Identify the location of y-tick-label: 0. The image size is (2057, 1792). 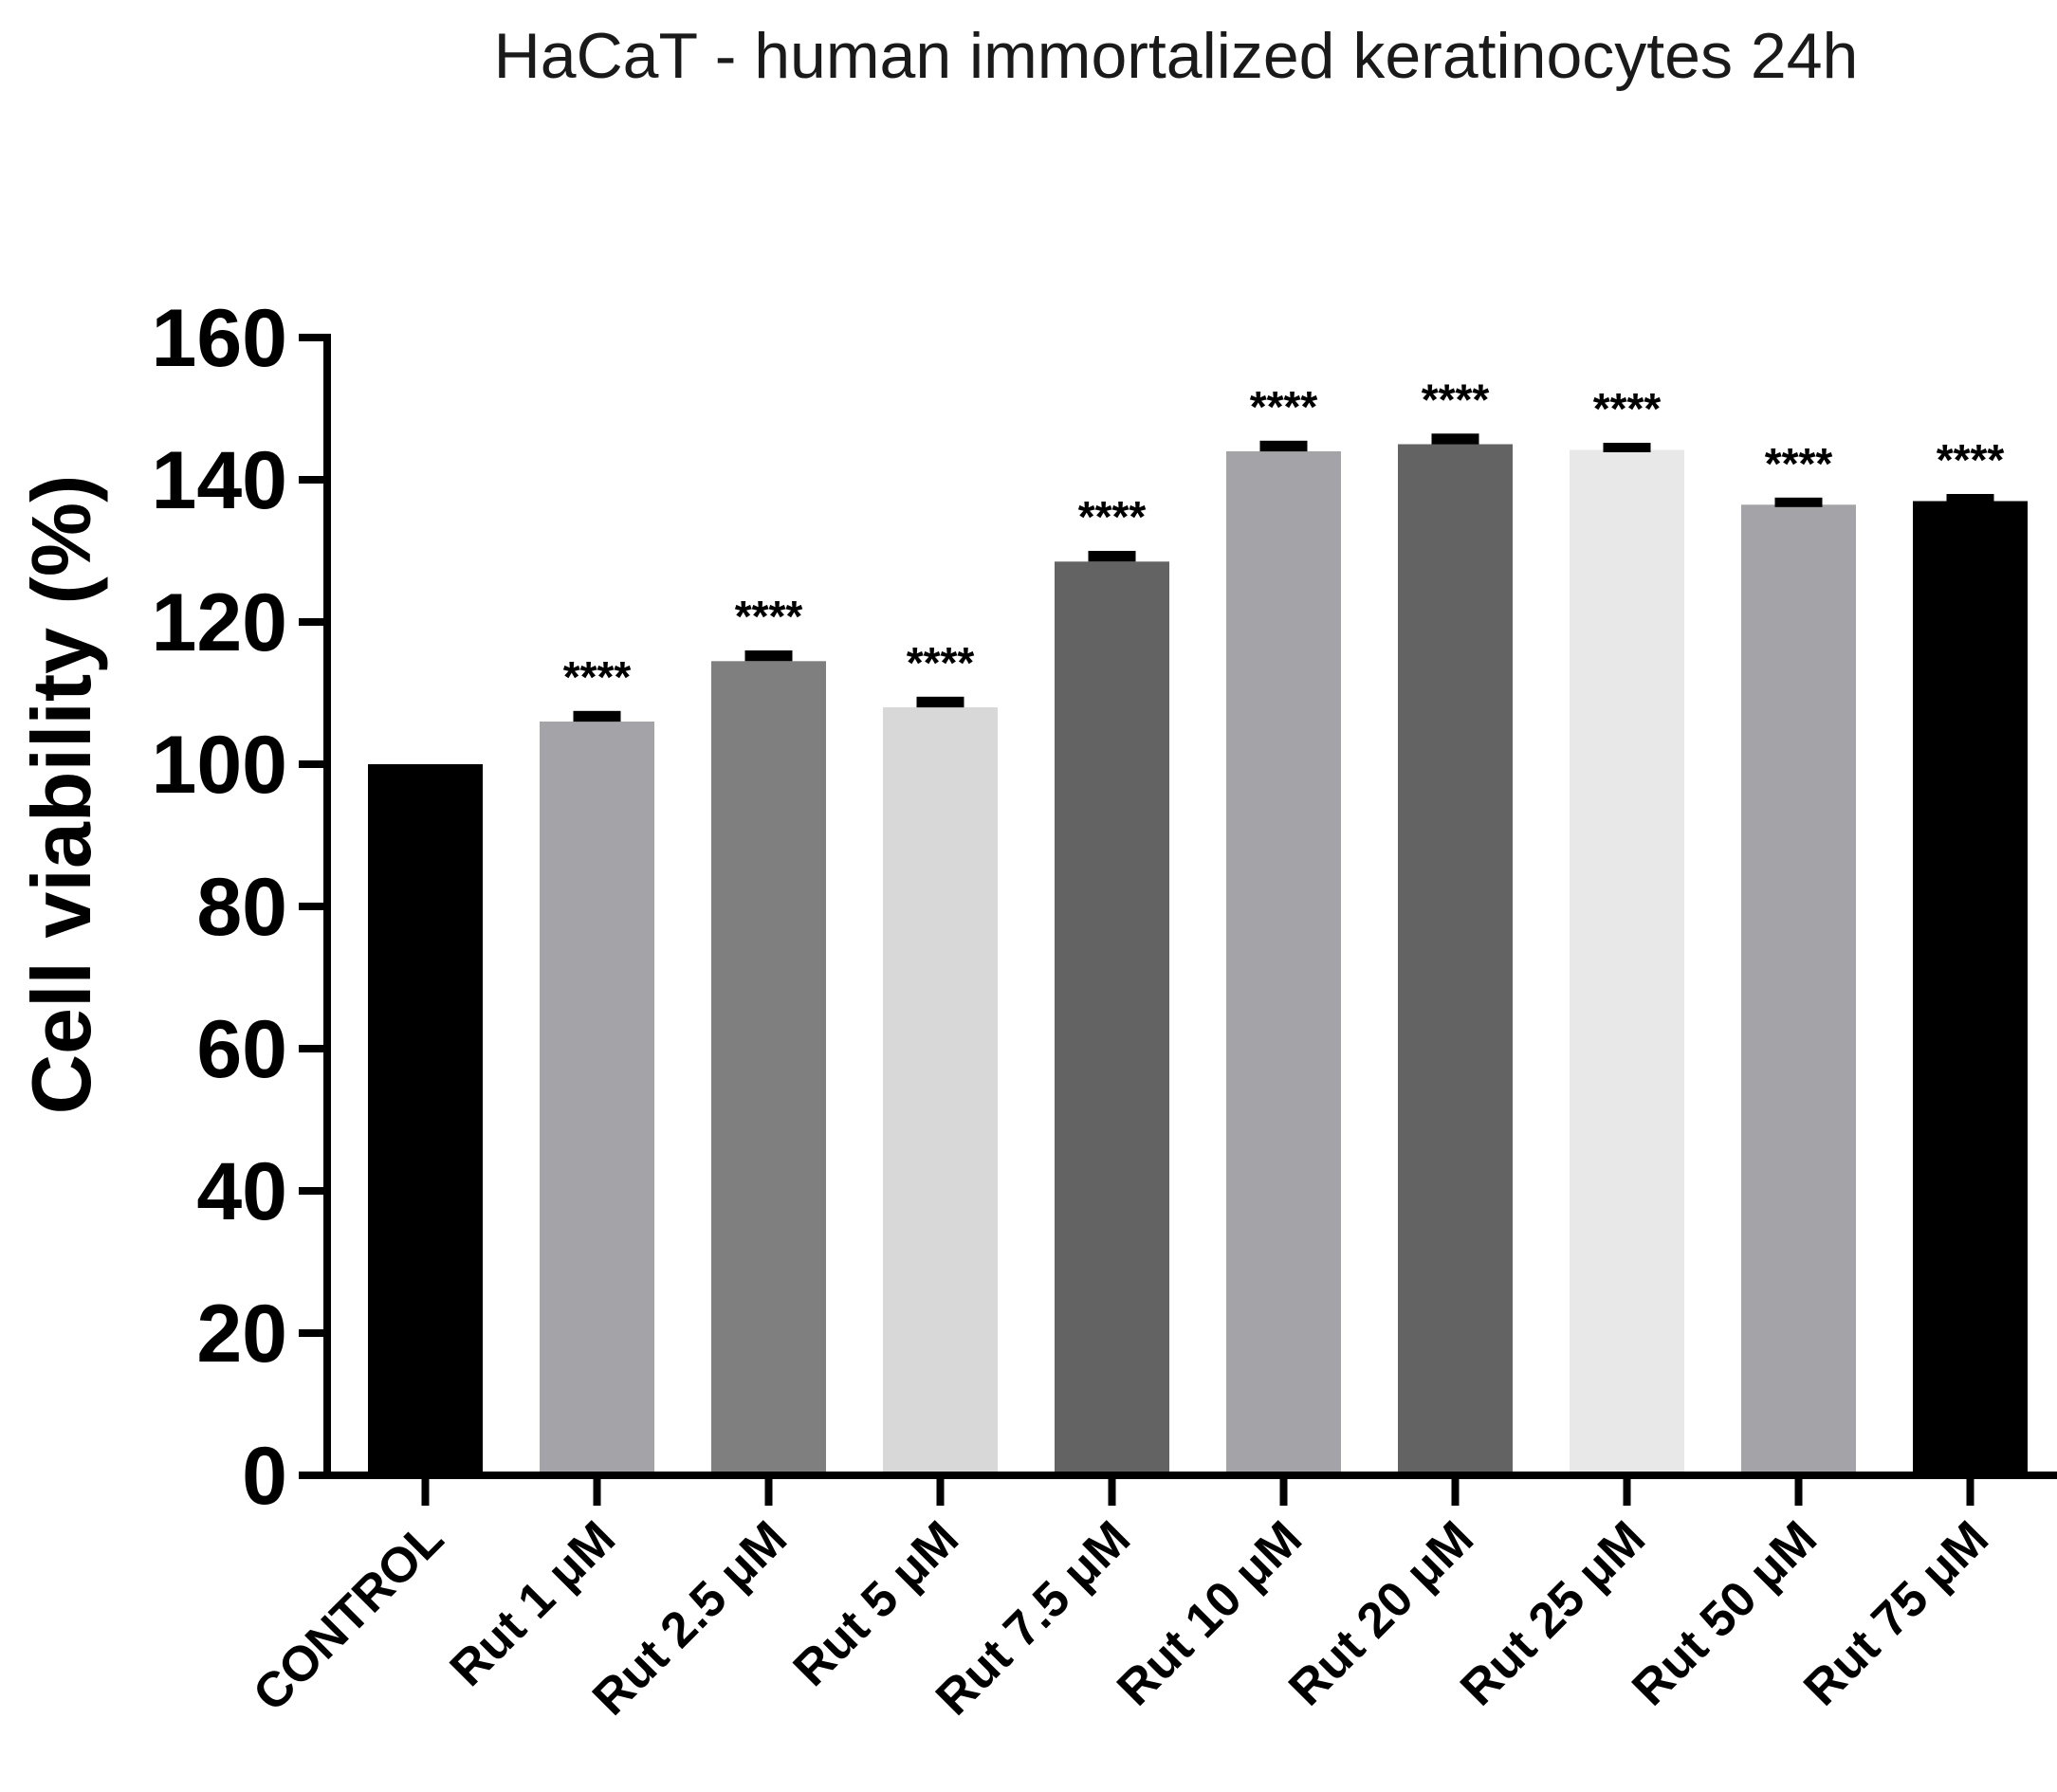
(264, 1476).